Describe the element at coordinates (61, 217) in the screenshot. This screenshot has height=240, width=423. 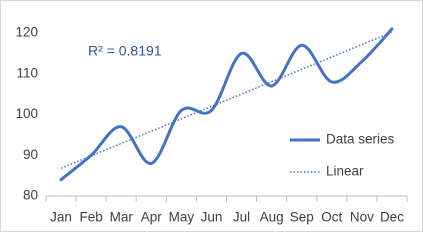
I see `x-tick-label: Jan` at that location.